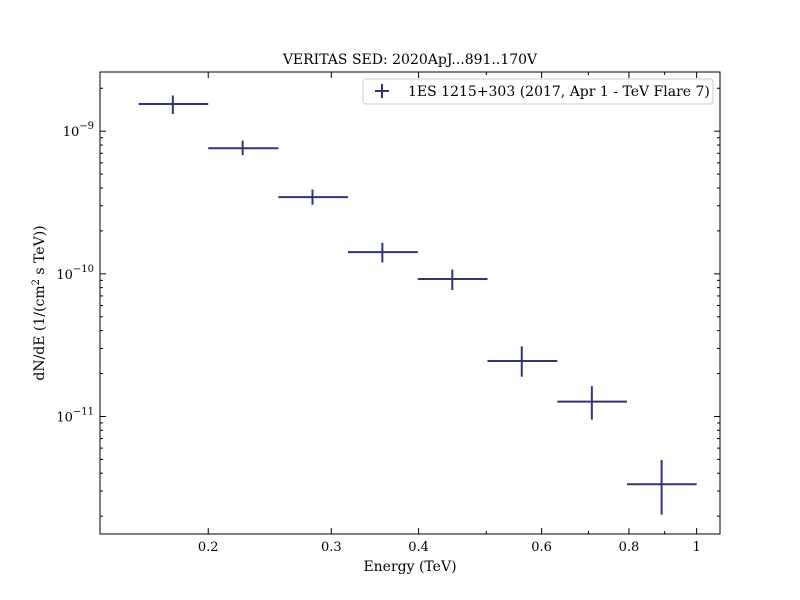 The image size is (800, 600). I want to click on y-tick-label: 10−10, so click(75, 273).